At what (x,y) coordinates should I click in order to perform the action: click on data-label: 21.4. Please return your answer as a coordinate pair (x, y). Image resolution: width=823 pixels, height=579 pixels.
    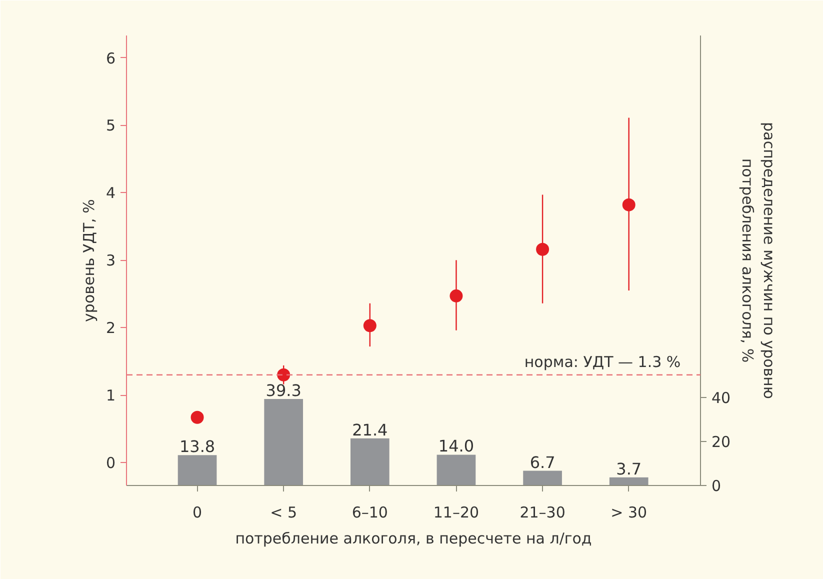
    Looking at the image, I should click on (370, 430).